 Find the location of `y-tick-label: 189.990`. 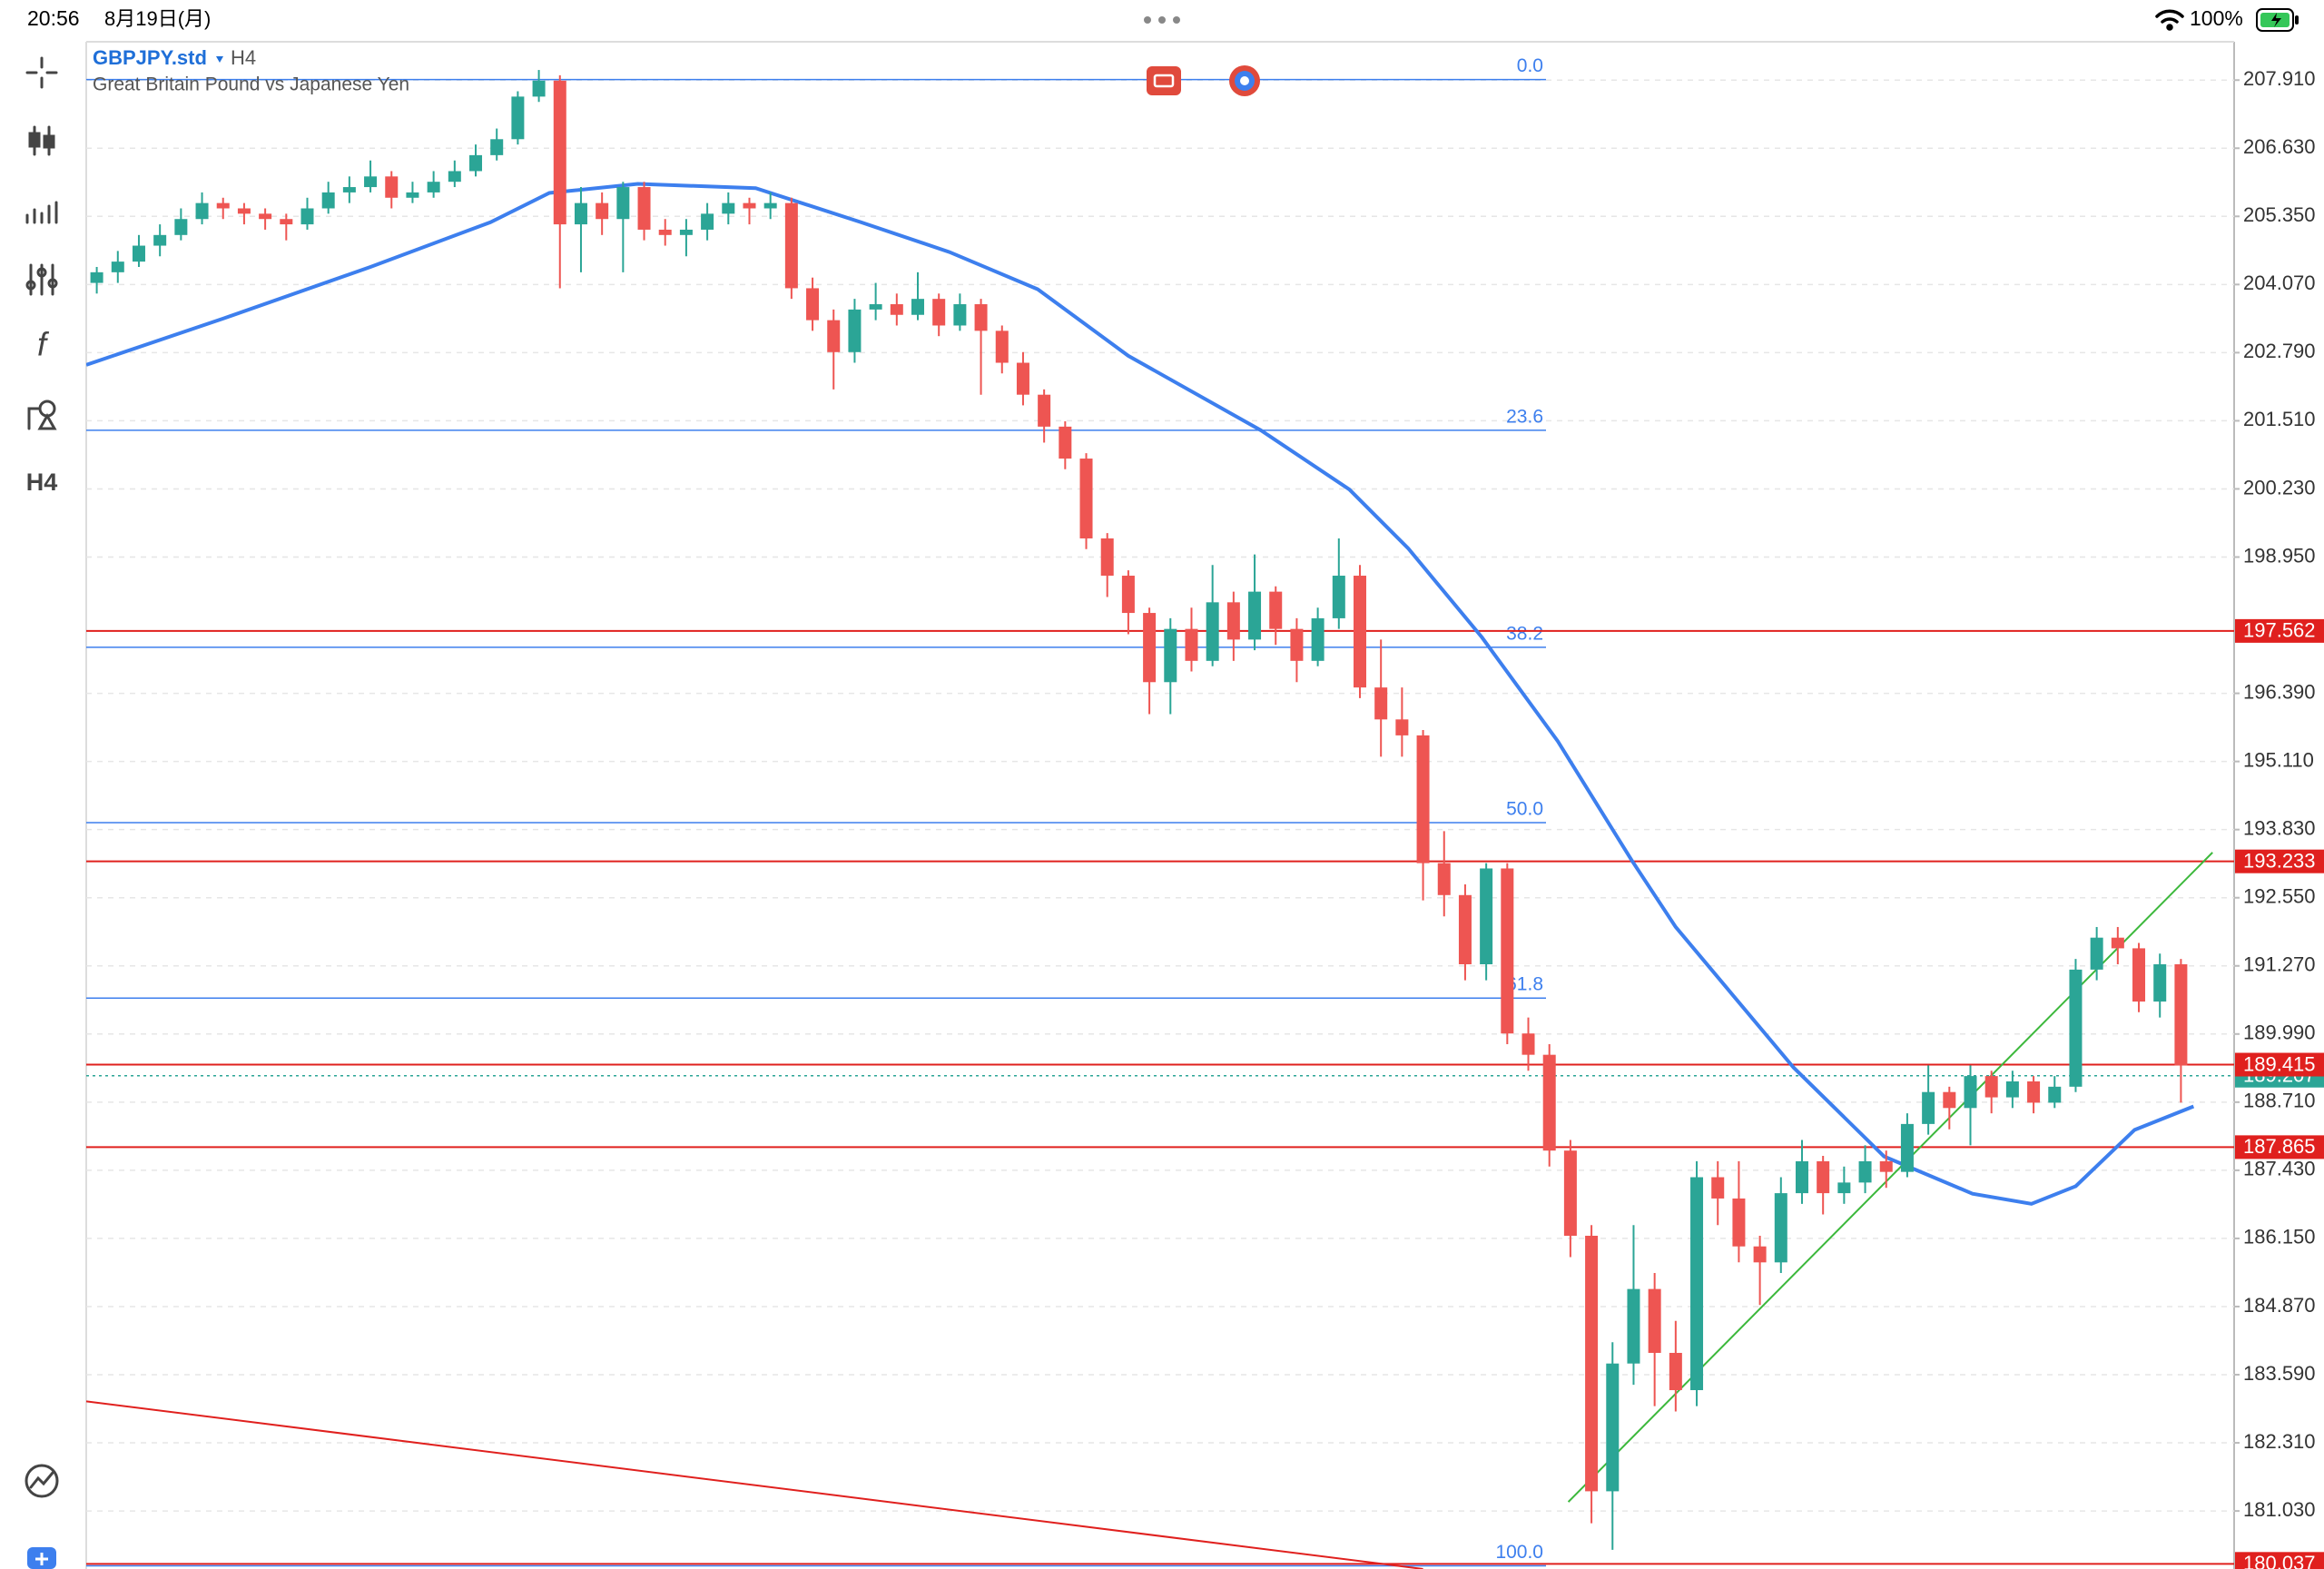

y-tick-label: 189.990 is located at coordinates (2279, 1033).